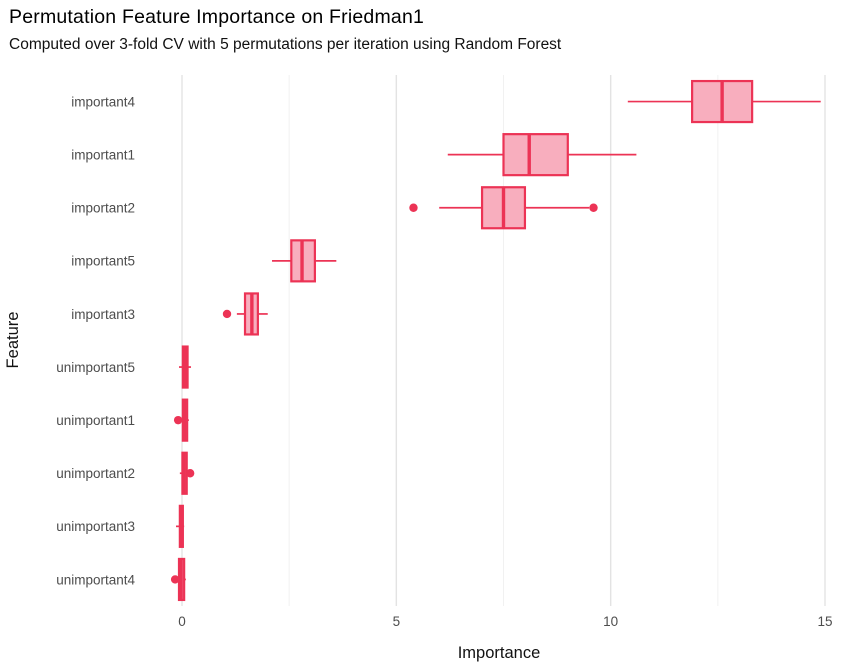 This screenshot has width=864, height=672. What do you see at coordinates (245, 314) in the screenshot?
I see `boxplot-important3` at bounding box center [245, 314].